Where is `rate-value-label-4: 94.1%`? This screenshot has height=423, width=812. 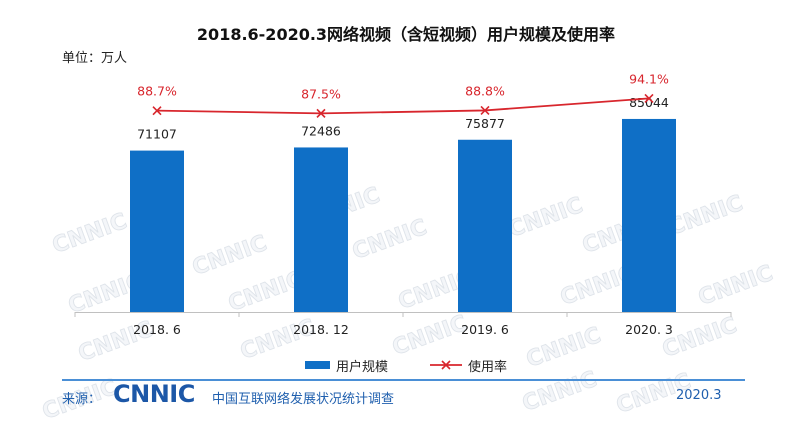 rate-value-label-4: 94.1% is located at coordinates (649, 78).